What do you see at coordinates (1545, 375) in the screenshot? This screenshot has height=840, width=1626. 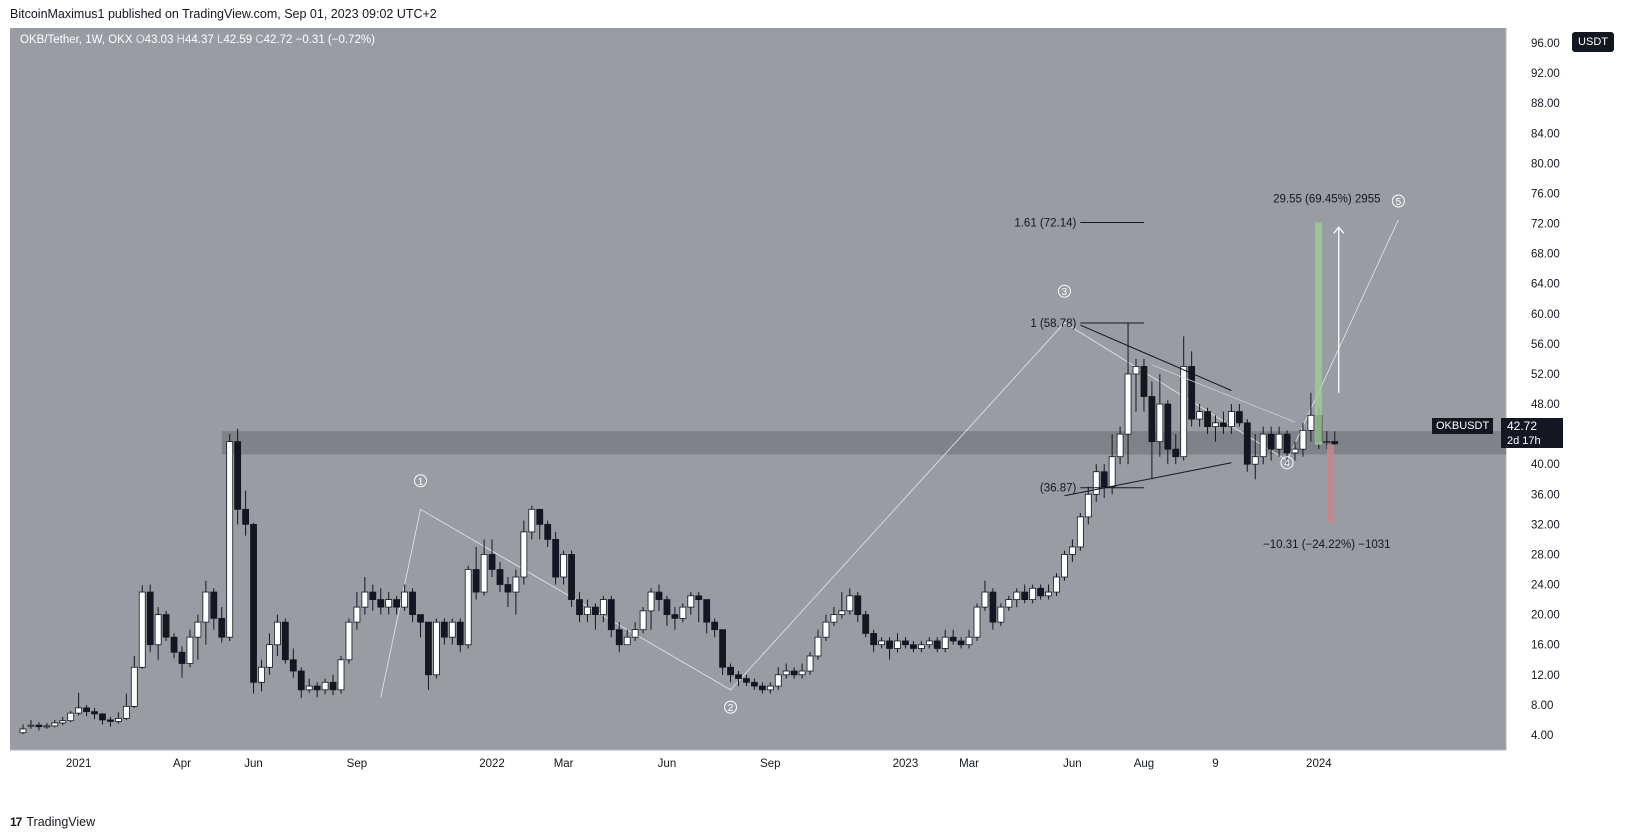 I see `price-tick-label: 52.00` at bounding box center [1545, 375].